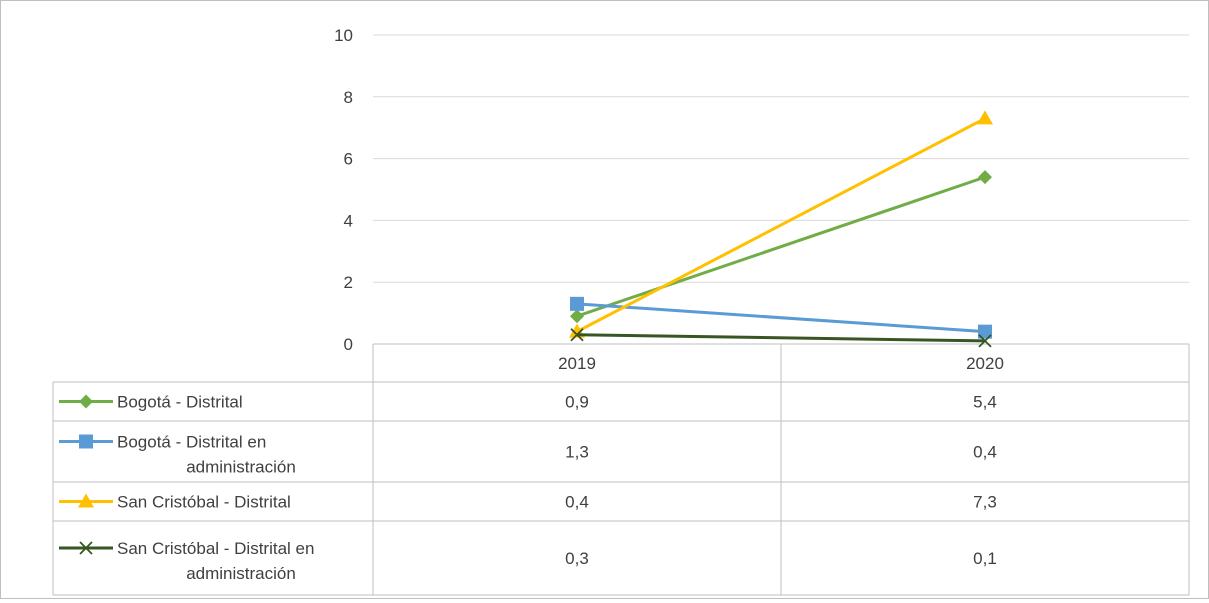 The width and height of the screenshot is (1209, 603). Describe the element at coordinates (985, 502) in the screenshot. I see `data-value-label: 7,3` at that location.